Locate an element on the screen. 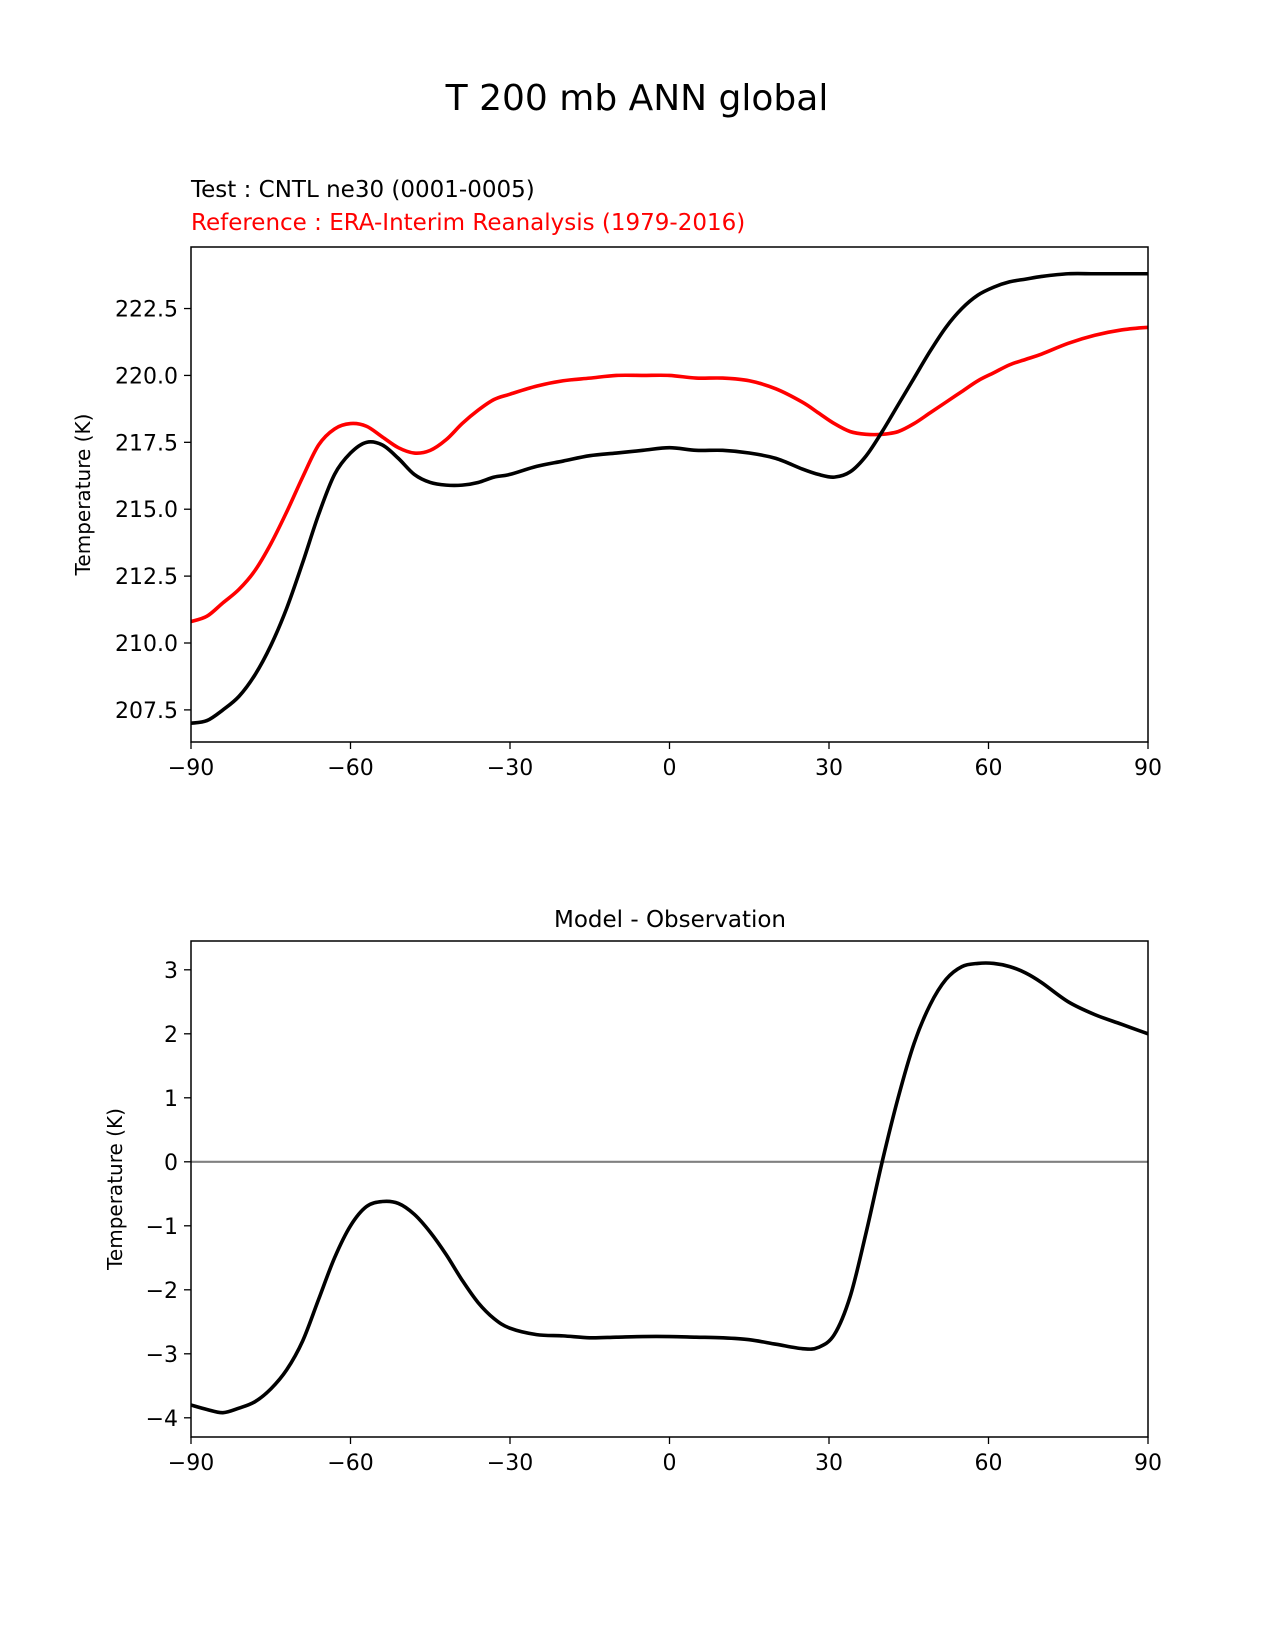  y-tick-label: 1 is located at coordinates (171, 1099).